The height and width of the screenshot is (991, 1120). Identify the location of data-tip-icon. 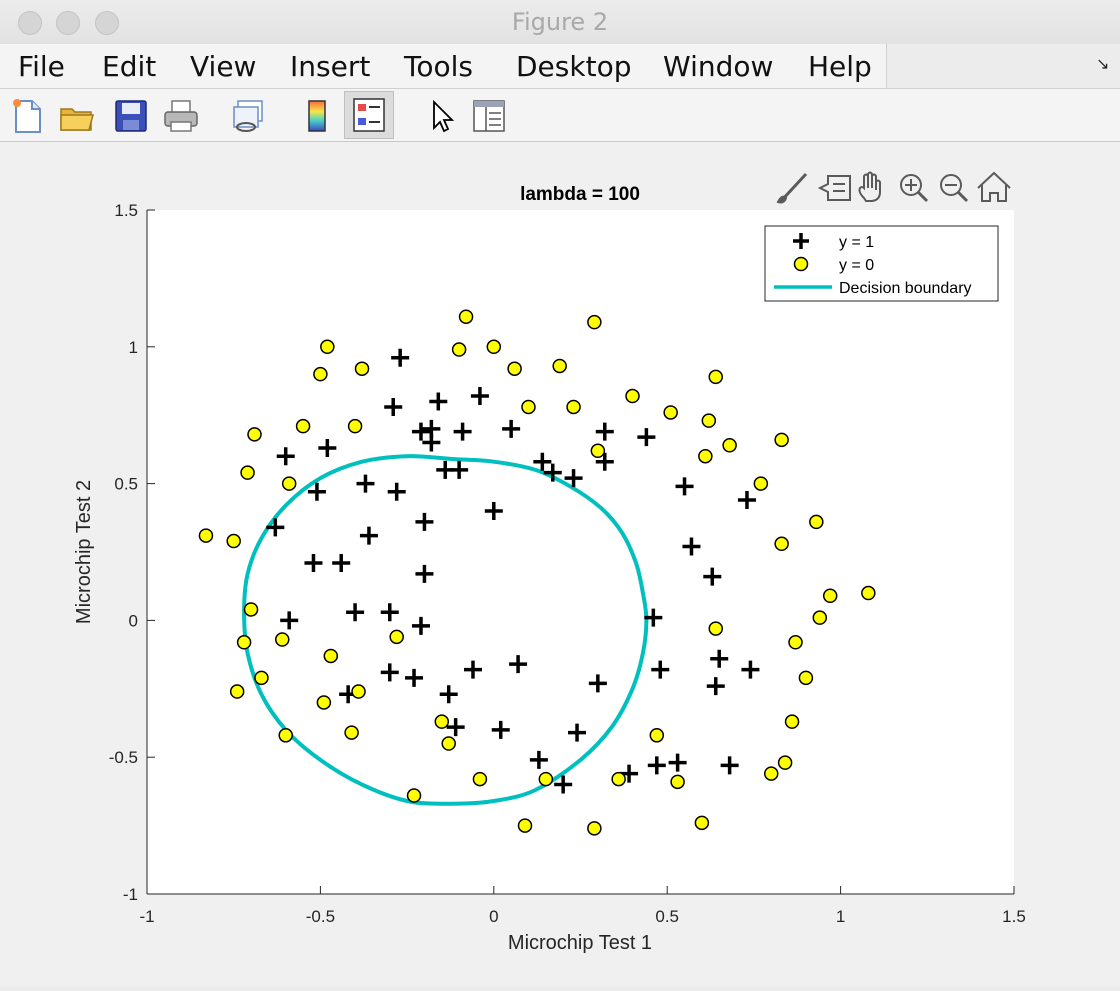
(834, 188).